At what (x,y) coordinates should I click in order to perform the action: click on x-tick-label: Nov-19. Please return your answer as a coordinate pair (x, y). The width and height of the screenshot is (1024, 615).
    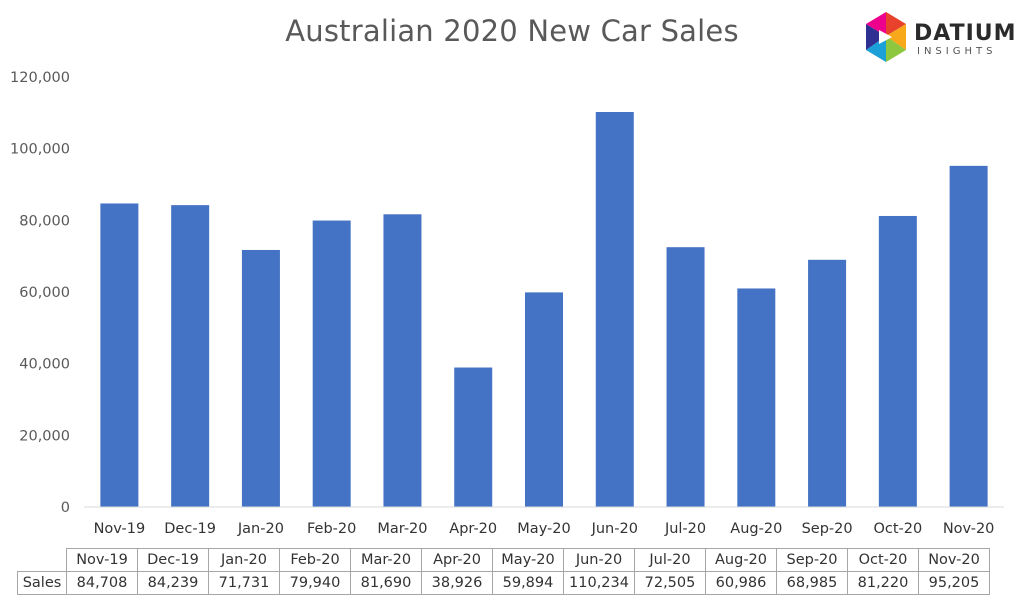
    Looking at the image, I should click on (120, 529).